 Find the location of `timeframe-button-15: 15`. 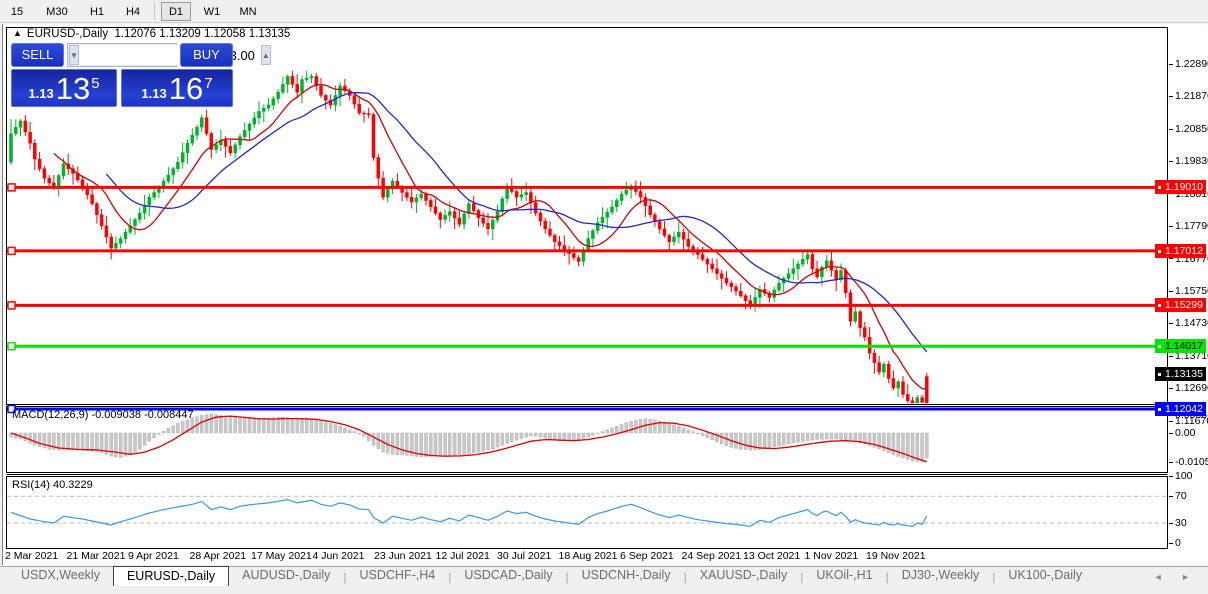

timeframe-button-15: 15 is located at coordinates (17, 12).